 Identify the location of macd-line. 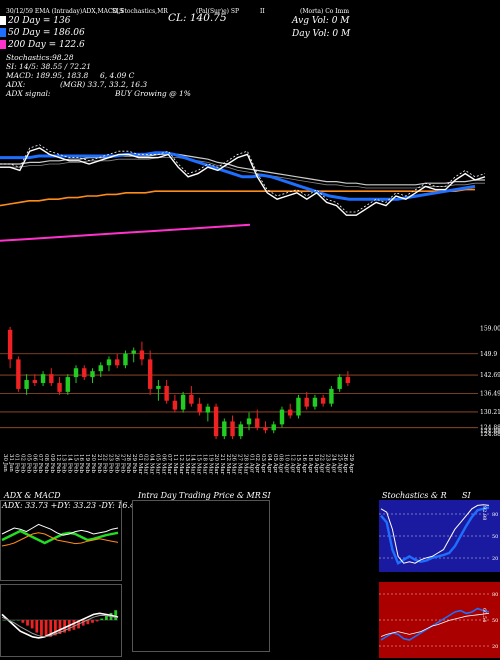
(60, 625).